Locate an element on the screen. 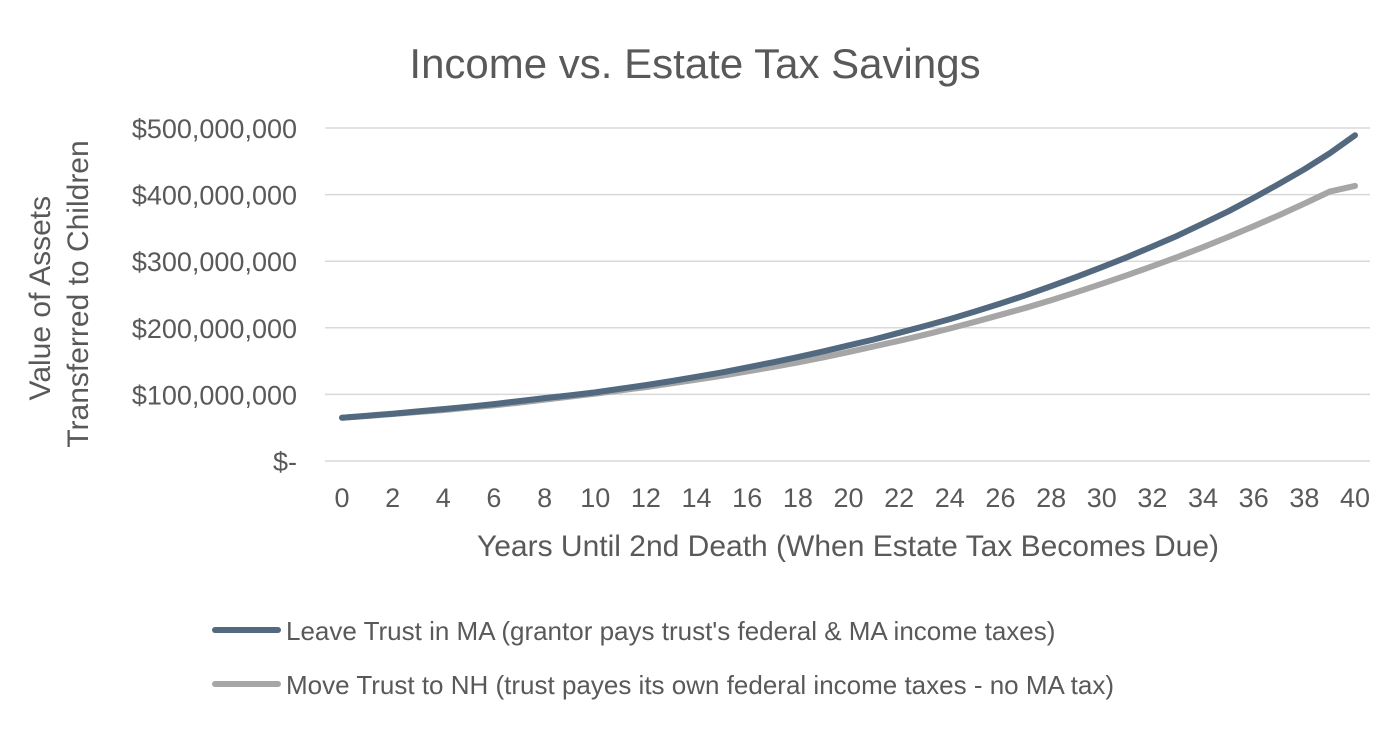 The image size is (1393, 729). y-axis-title-line-1: Value of Assets is located at coordinates (40, 298).